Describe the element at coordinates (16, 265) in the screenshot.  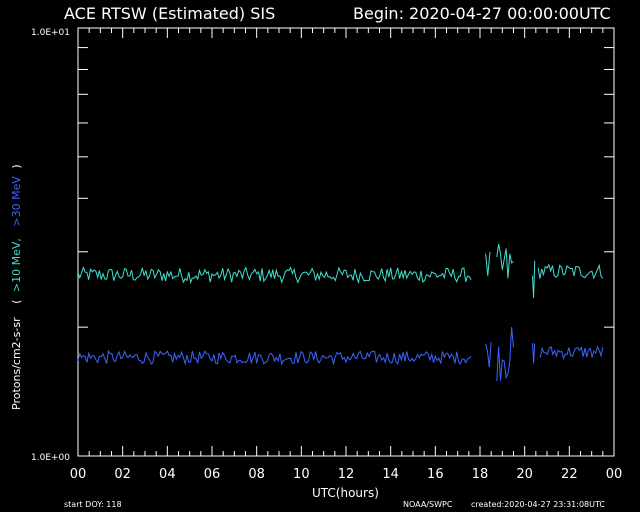
I see `ylabel-10mev: >10 MeV,` at that location.